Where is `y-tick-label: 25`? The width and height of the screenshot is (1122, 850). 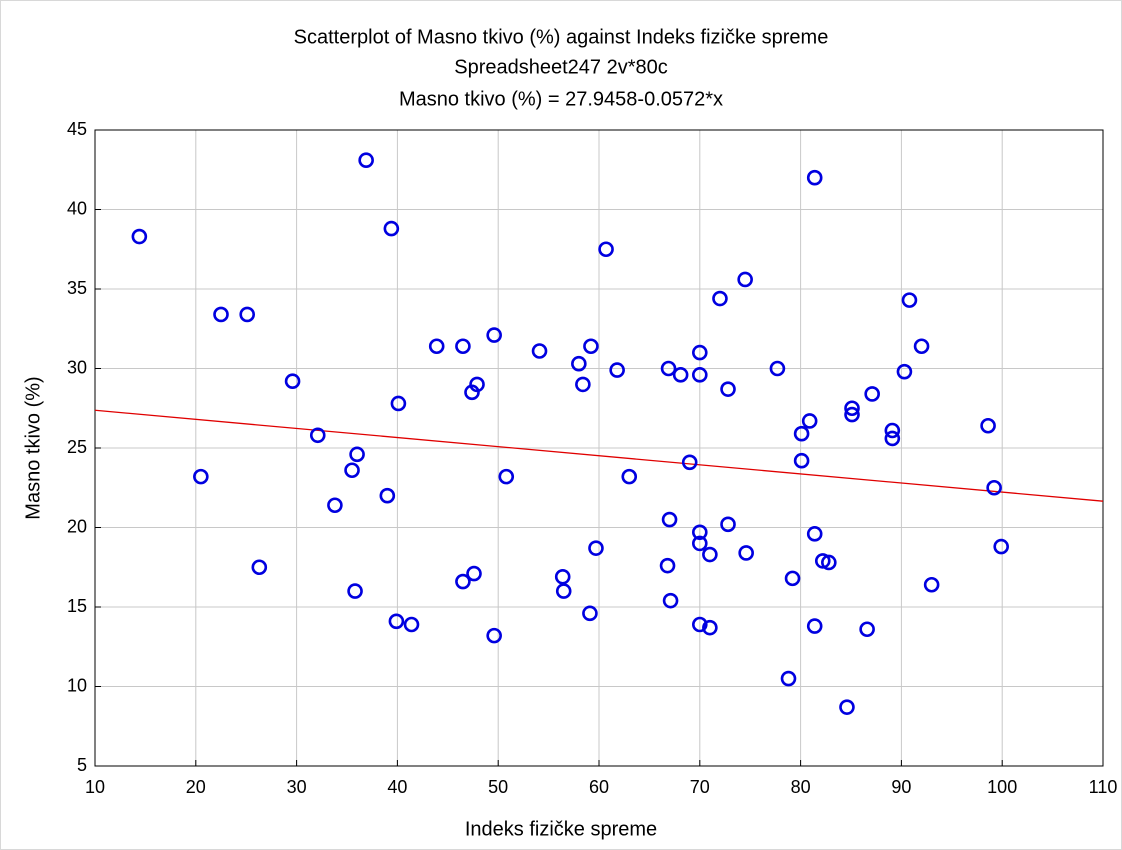
y-tick-label: 25 is located at coordinates (77, 447).